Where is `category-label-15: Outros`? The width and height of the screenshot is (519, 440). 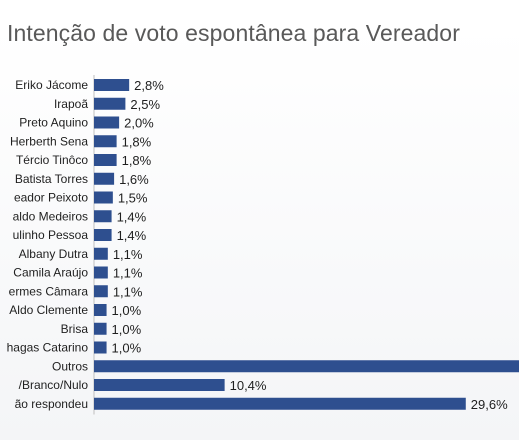
category-label-15: Outros is located at coordinates (70, 366).